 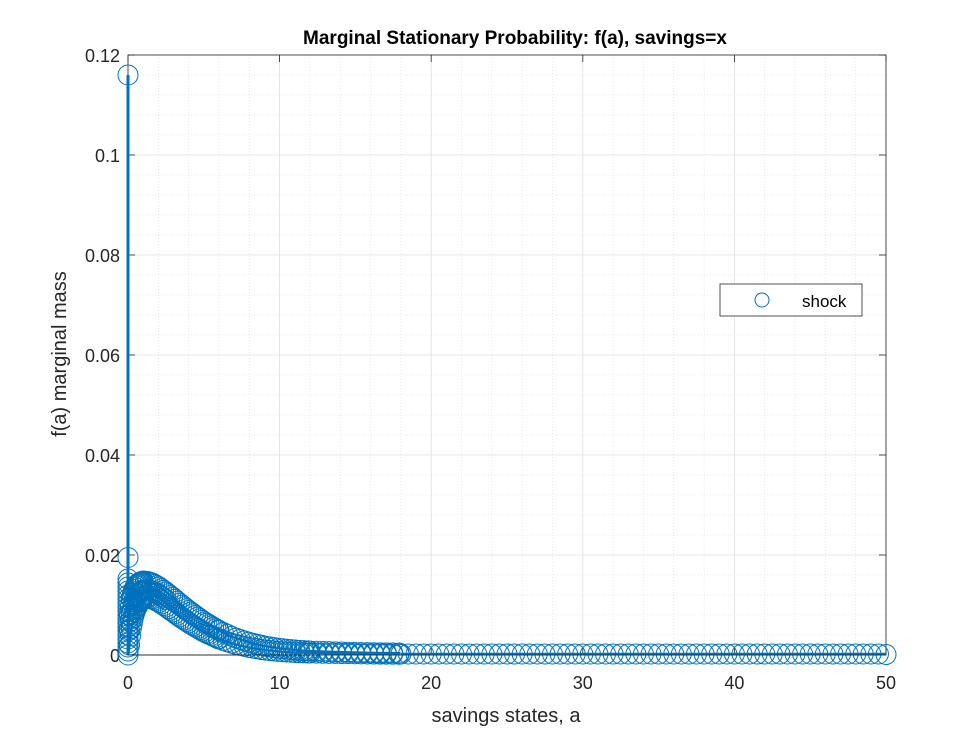 I want to click on x-tick-label: 50, so click(x=886, y=683).